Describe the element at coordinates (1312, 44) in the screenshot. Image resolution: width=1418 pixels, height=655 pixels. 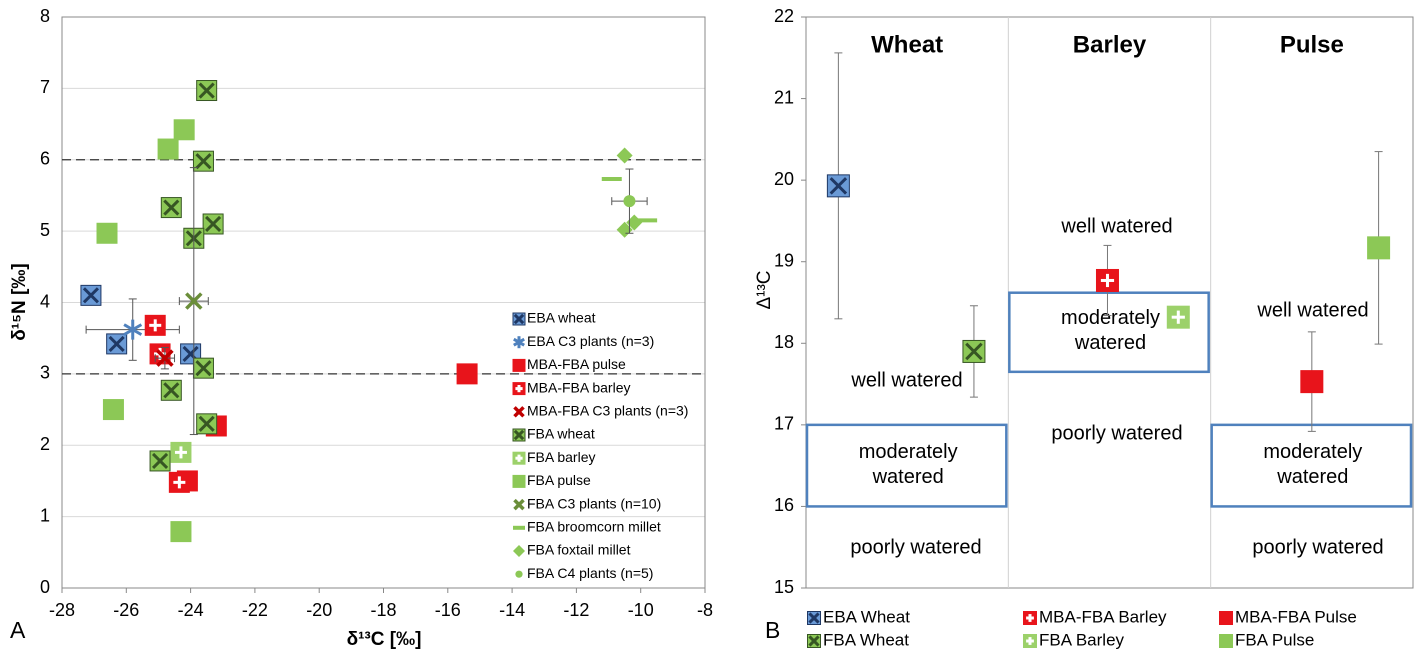
I see `category-title: Pulse` at that location.